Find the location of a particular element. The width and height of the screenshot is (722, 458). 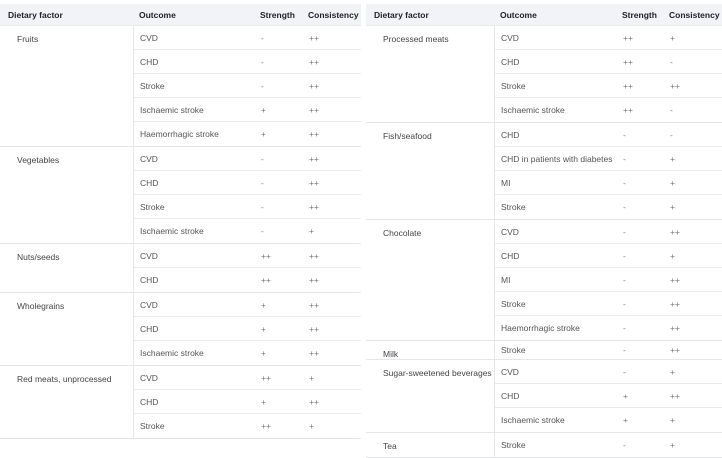

table-row: MI - + is located at coordinates (608, 183).